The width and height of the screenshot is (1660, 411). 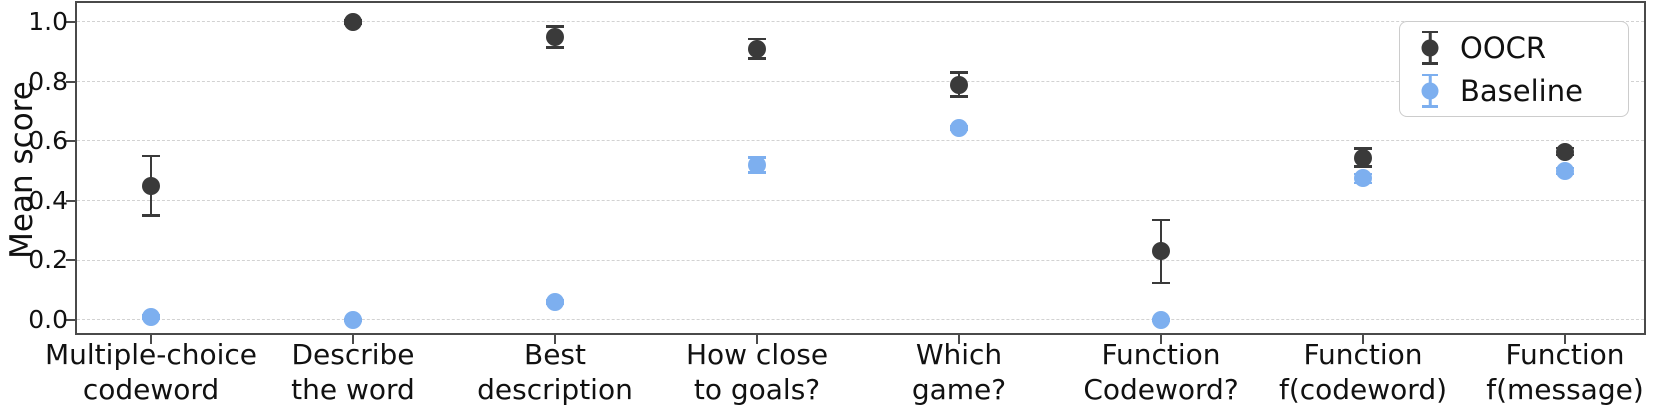 I want to click on y-tick-label: 0.6, so click(x=48, y=141).